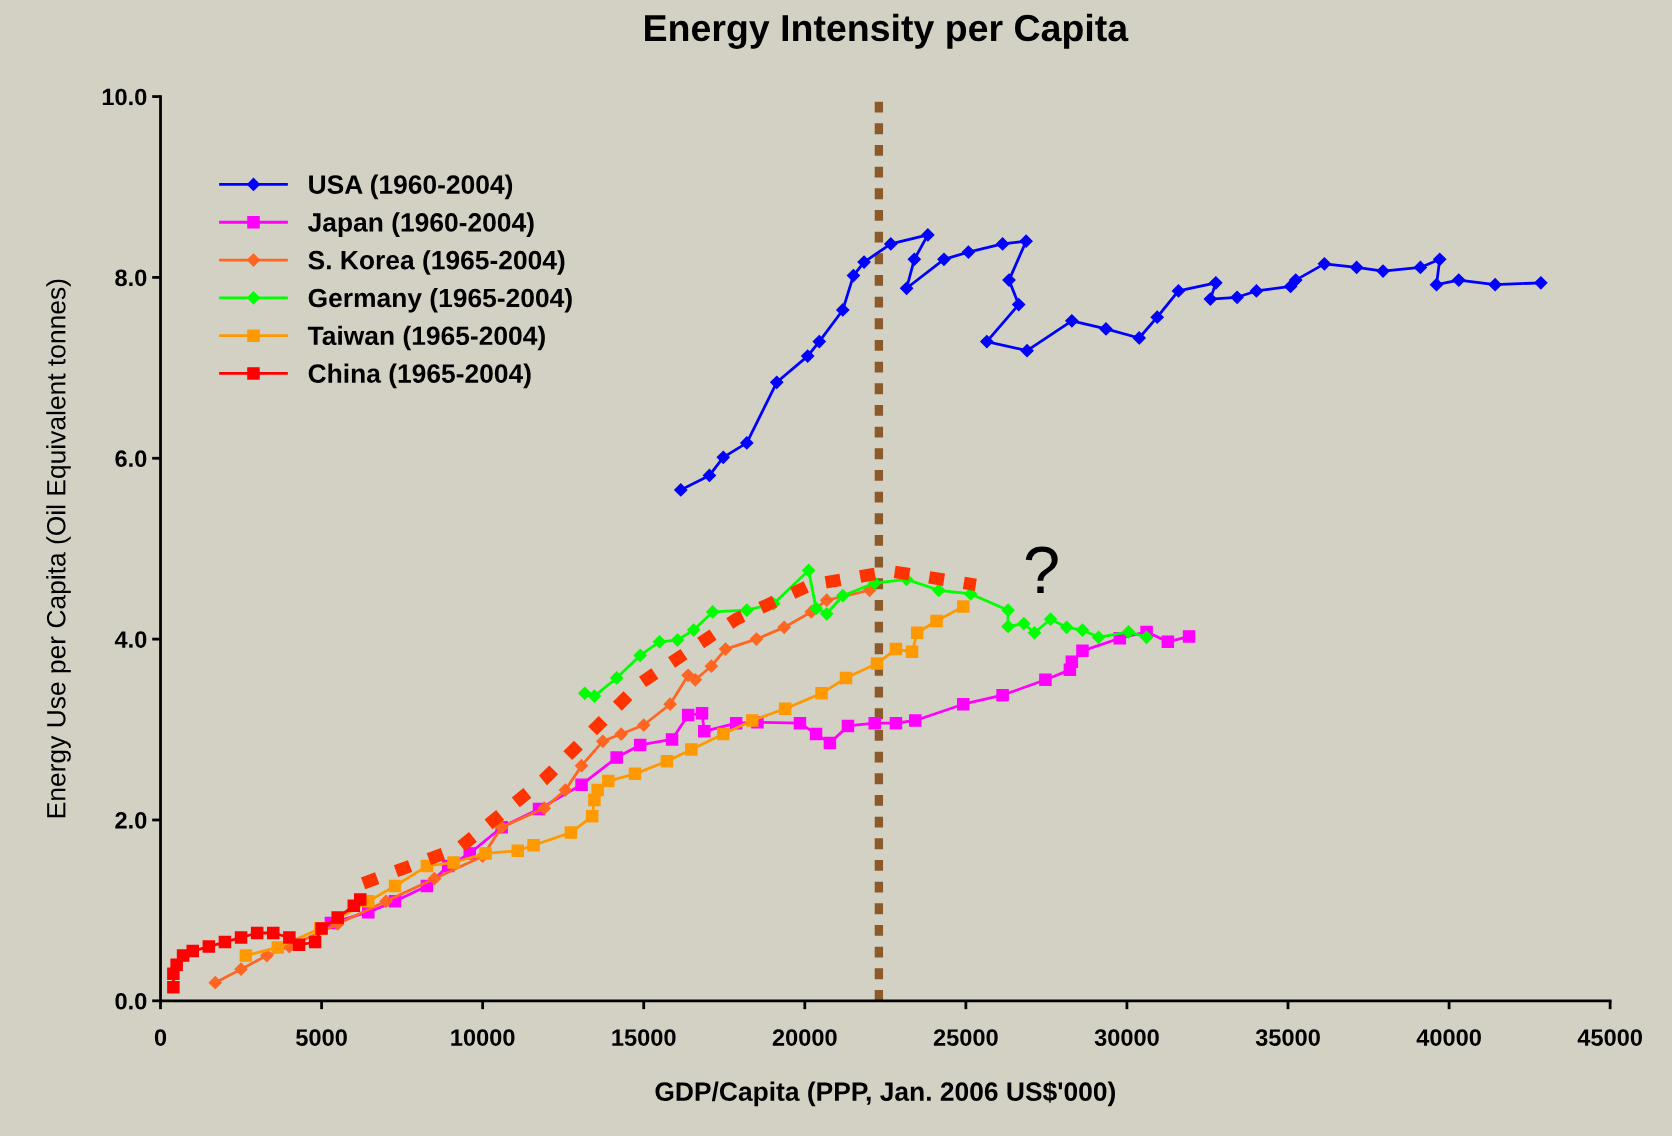 This screenshot has height=1136, width=1672. I want to click on x-tick-label: 5000, so click(321, 1037).